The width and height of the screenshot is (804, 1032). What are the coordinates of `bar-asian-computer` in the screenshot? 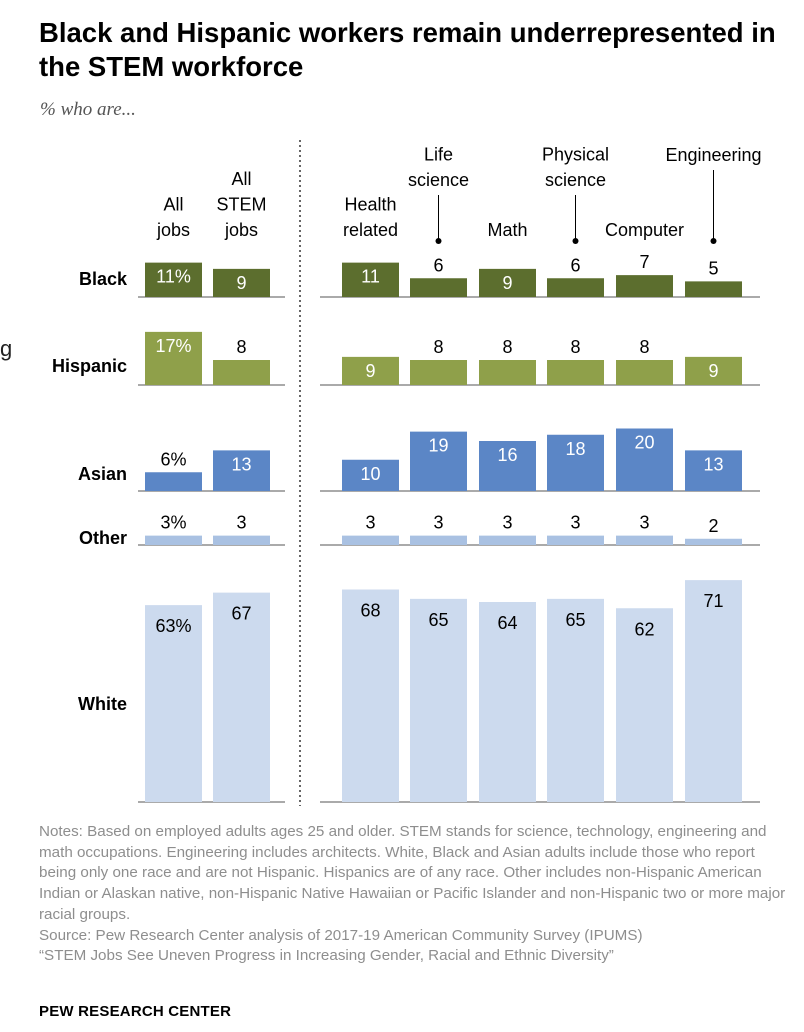 It's located at (644, 459).